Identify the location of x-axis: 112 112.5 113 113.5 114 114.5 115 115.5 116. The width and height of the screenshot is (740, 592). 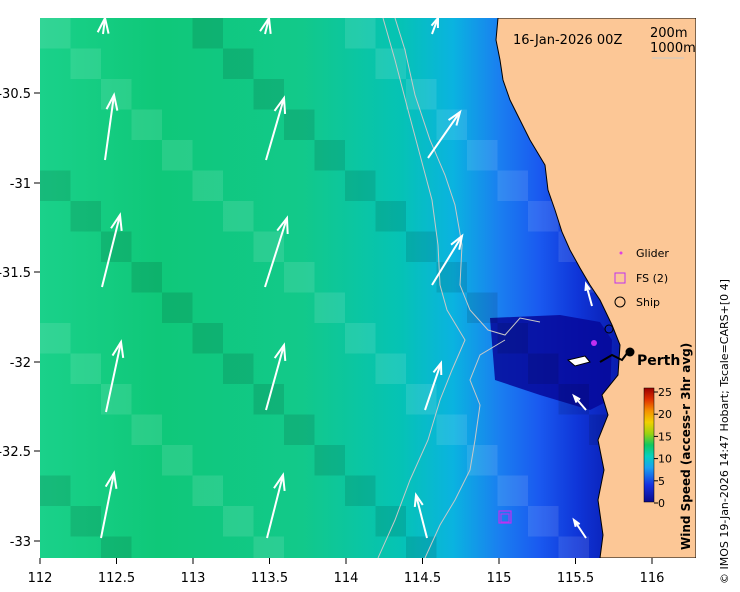
(346, 572).